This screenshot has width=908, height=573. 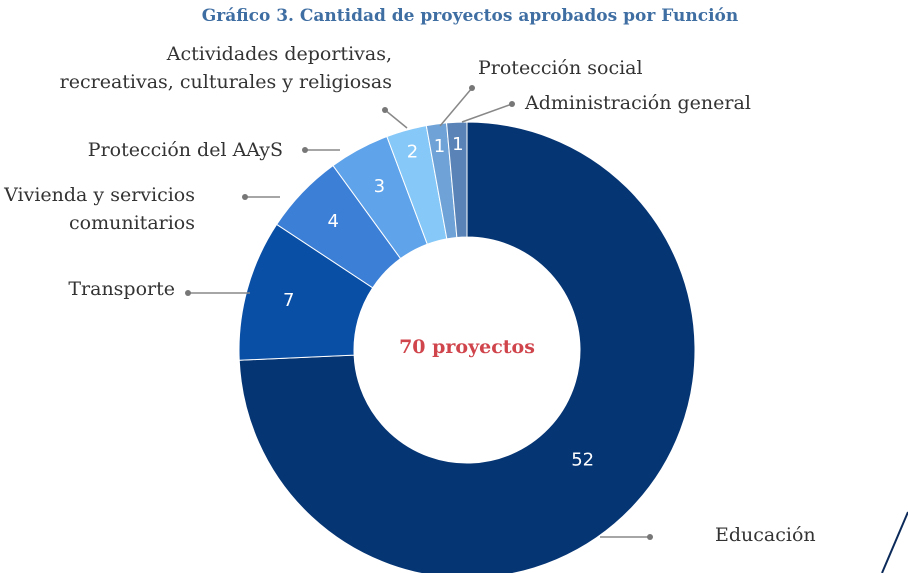 What do you see at coordinates (333, 221) in the screenshot?
I see `data-label: 4` at bounding box center [333, 221].